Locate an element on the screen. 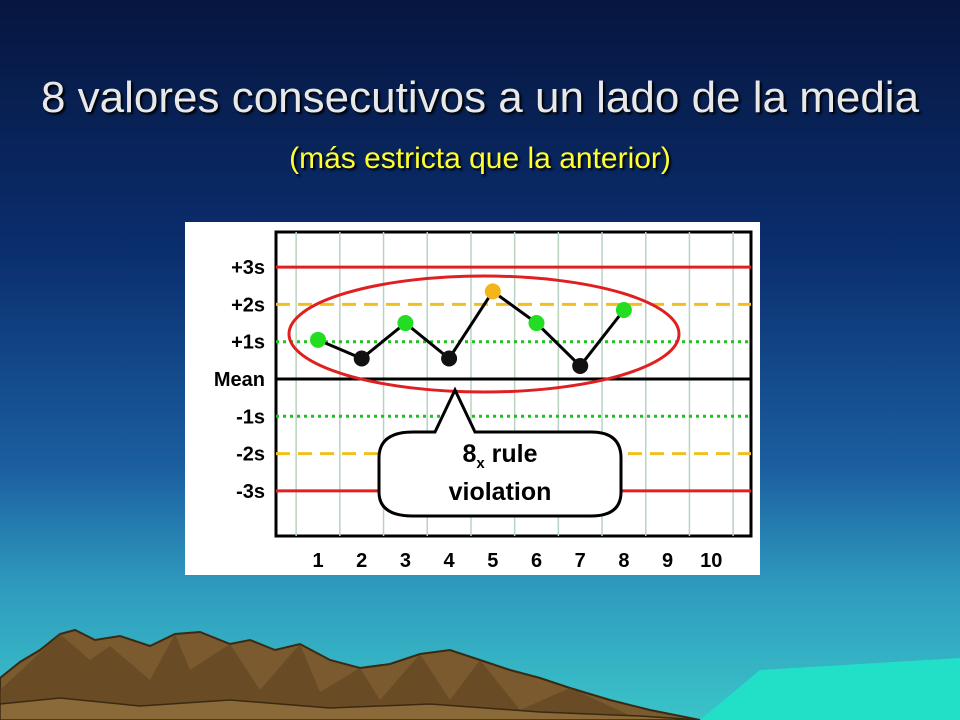 The width and height of the screenshot is (960, 720). mountain-landscape is located at coordinates (480, 674).